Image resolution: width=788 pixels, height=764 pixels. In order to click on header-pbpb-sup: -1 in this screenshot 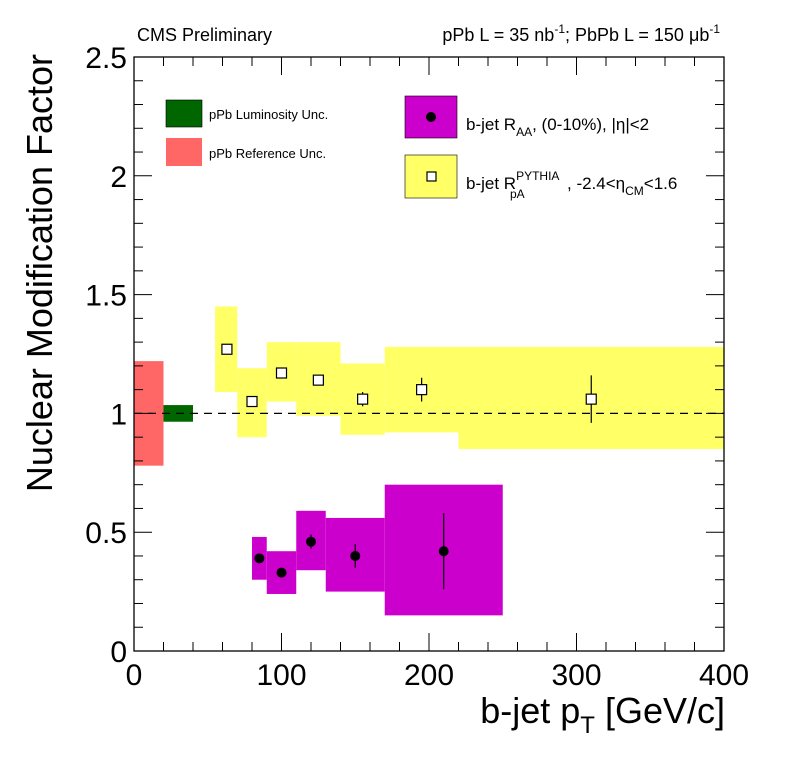, I will do `click(714, 29)`.